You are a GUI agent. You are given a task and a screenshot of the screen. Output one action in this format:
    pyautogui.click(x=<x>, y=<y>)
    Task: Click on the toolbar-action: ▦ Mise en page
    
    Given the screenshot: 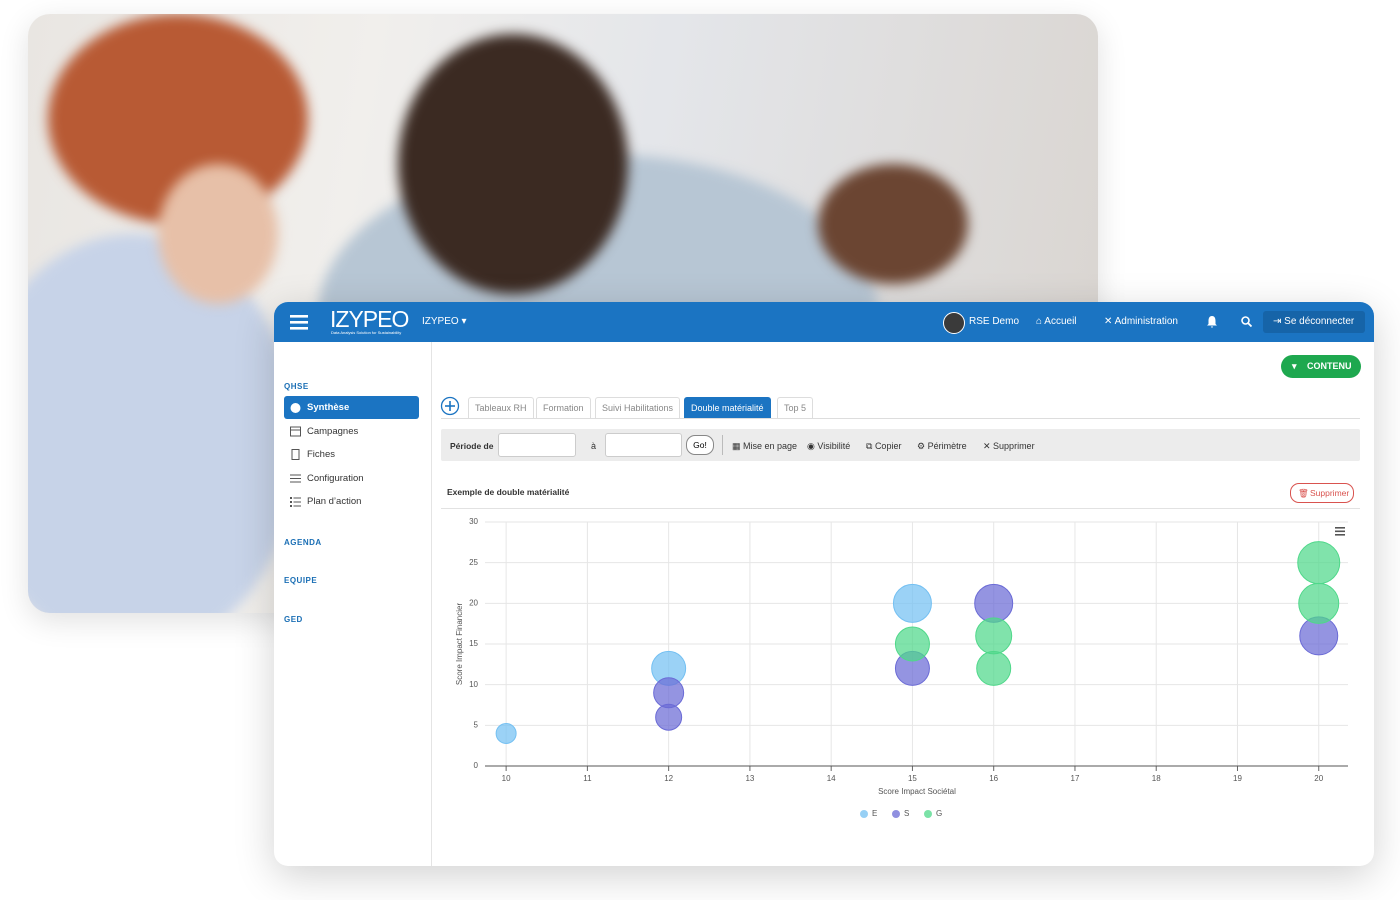 What is the action you would take?
    pyautogui.click(x=765, y=446)
    